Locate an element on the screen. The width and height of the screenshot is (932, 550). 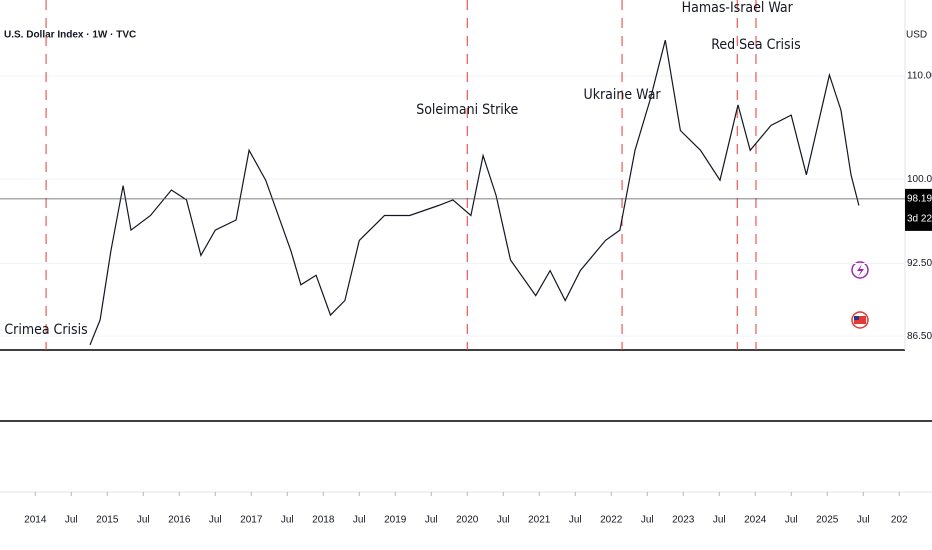
x-tick-label: 2014 is located at coordinates (35, 520).